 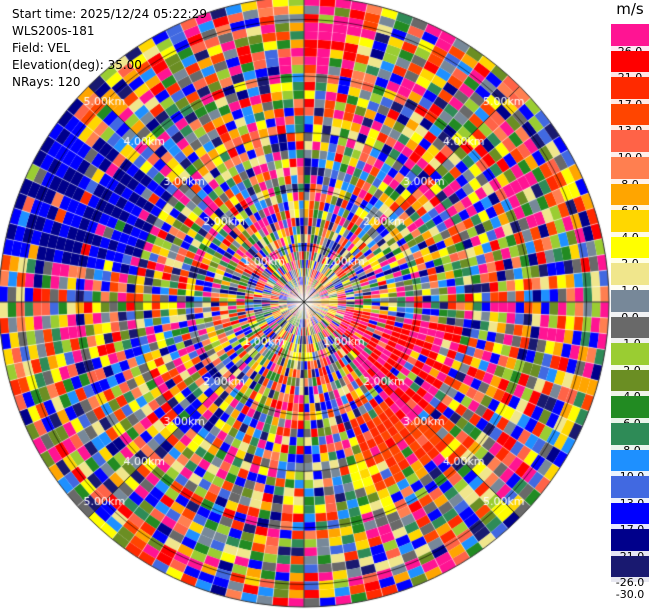 What do you see at coordinates (630, 227) in the screenshot?
I see `colorbar-segment: 4.0` at bounding box center [630, 227].